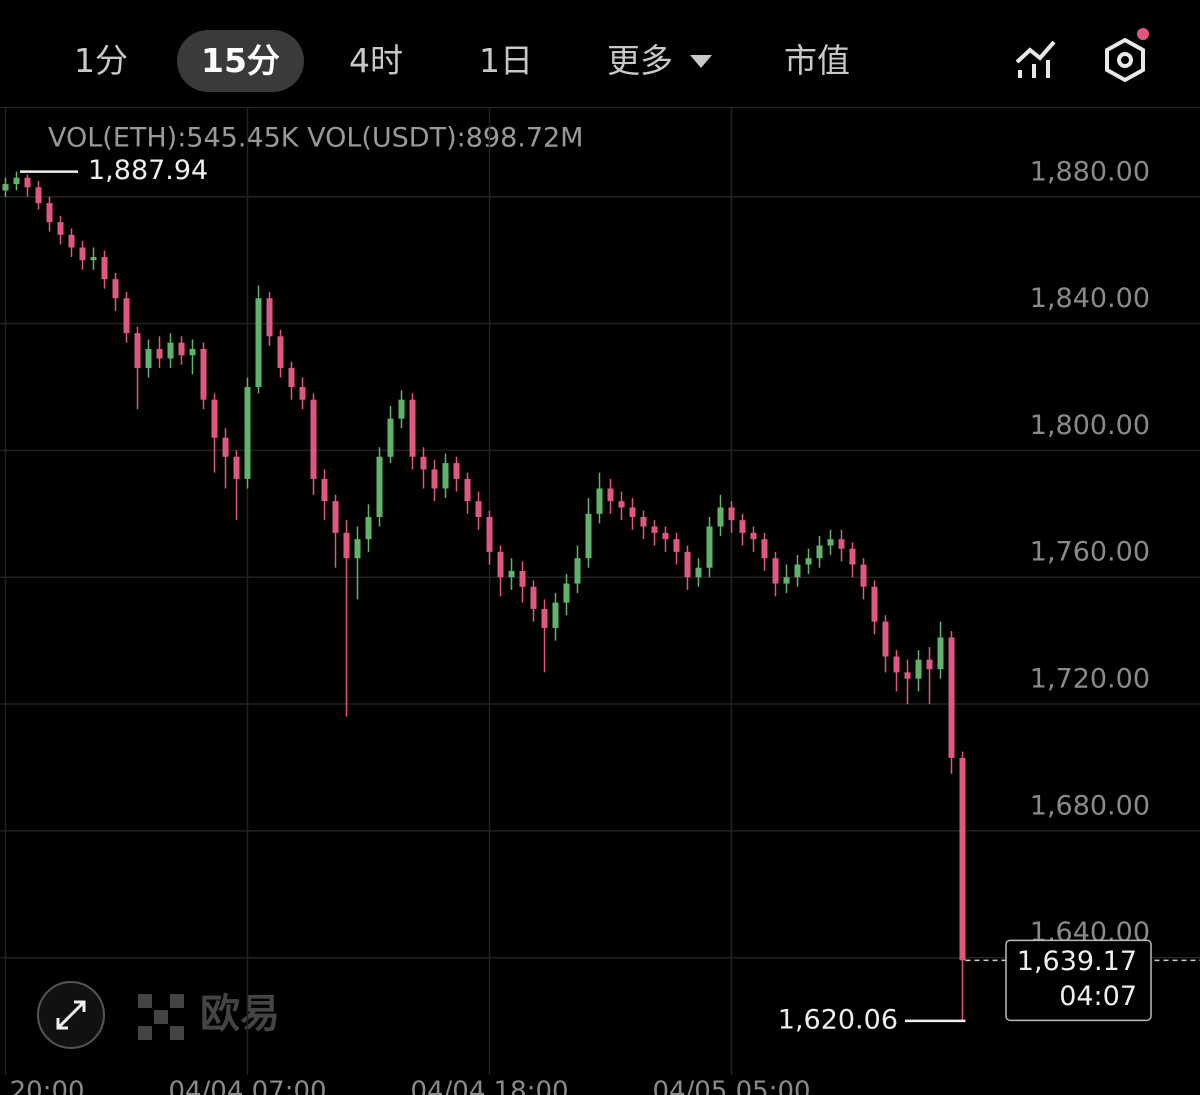 Image resolution: width=1200 pixels, height=1095 pixels. I want to click on y-tick-label: 1,760.00, so click(1090, 552).